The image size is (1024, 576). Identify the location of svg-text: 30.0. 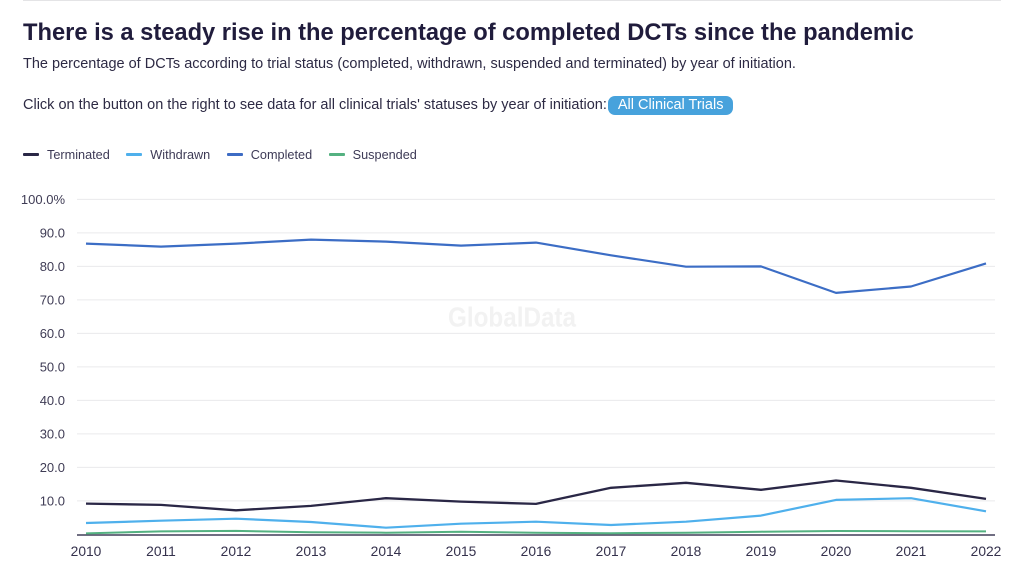
(52, 433).